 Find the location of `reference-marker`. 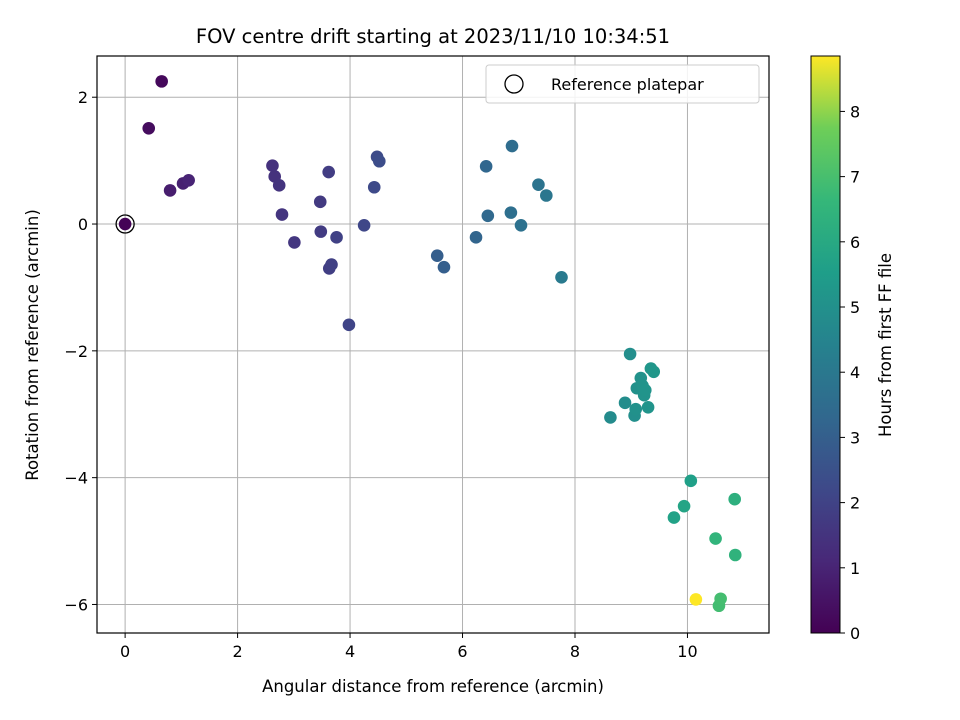

reference-marker is located at coordinates (125, 224).